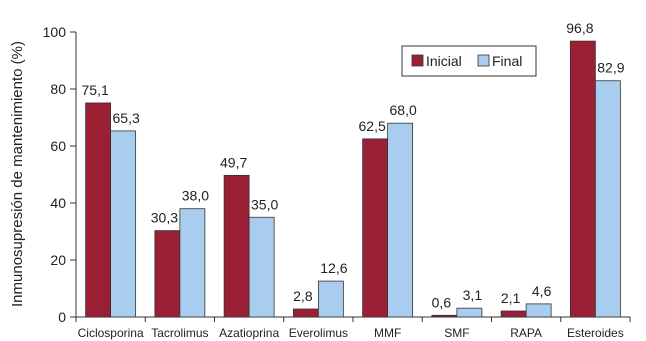  What do you see at coordinates (195, 196) in the screenshot?
I see `data-label: 38,0` at bounding box center [195, 196].